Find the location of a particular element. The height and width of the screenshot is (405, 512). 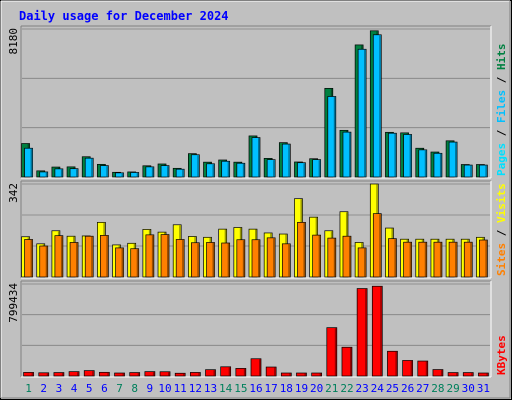

legend: Pages / Files / Hits is located at coordinates (501, 110).